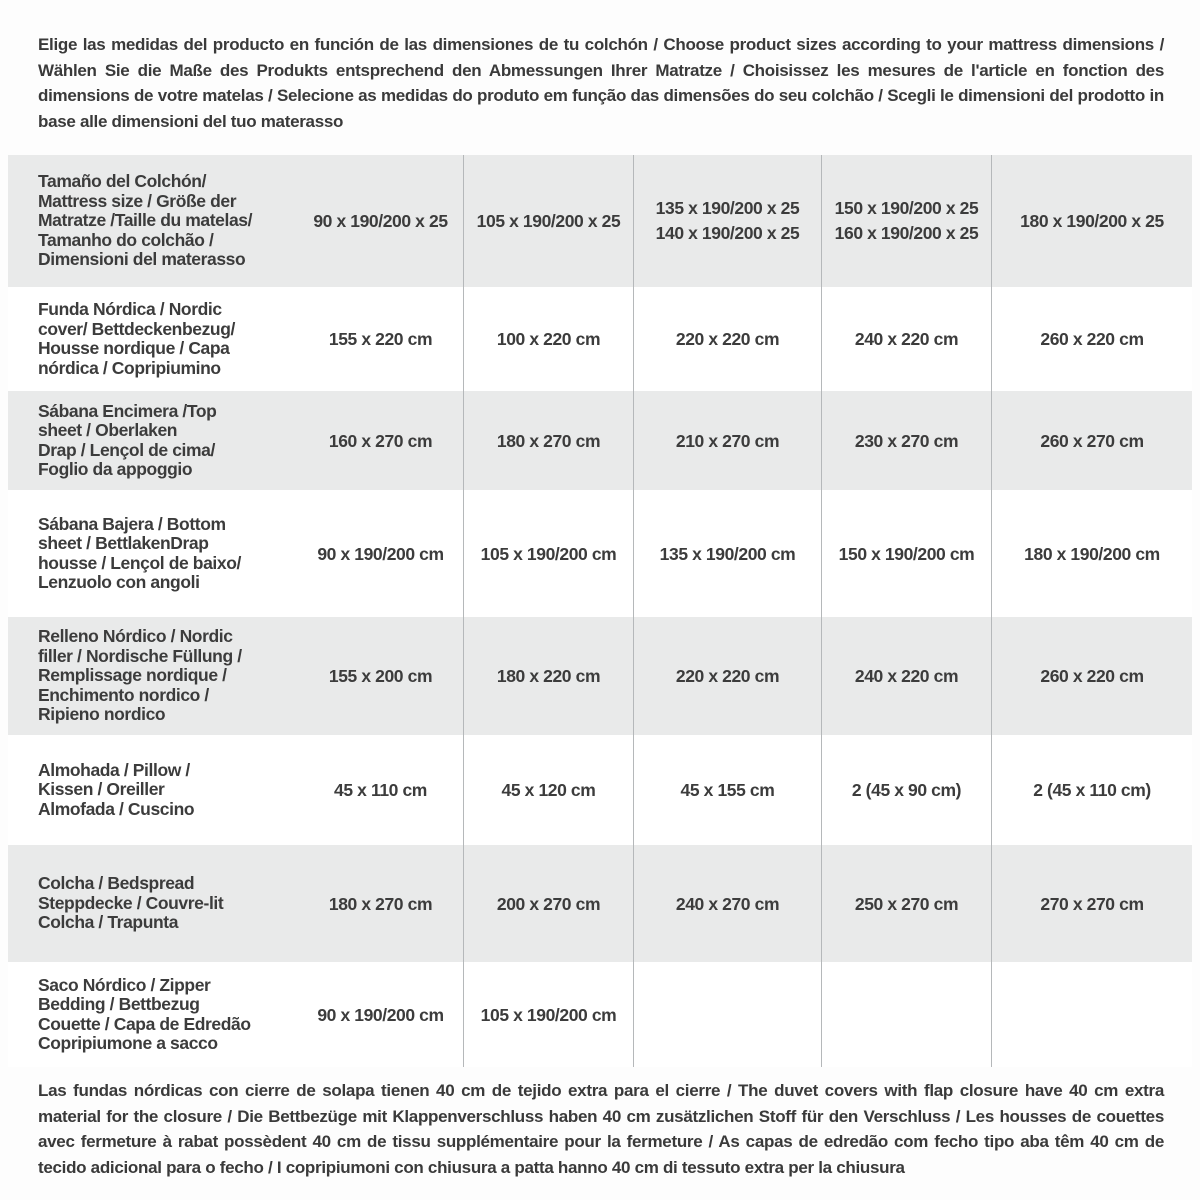 This screenshot has width=1200, height=1200. I want to click on size-value: 2 (45 x 90 cm), so click(906, 790).